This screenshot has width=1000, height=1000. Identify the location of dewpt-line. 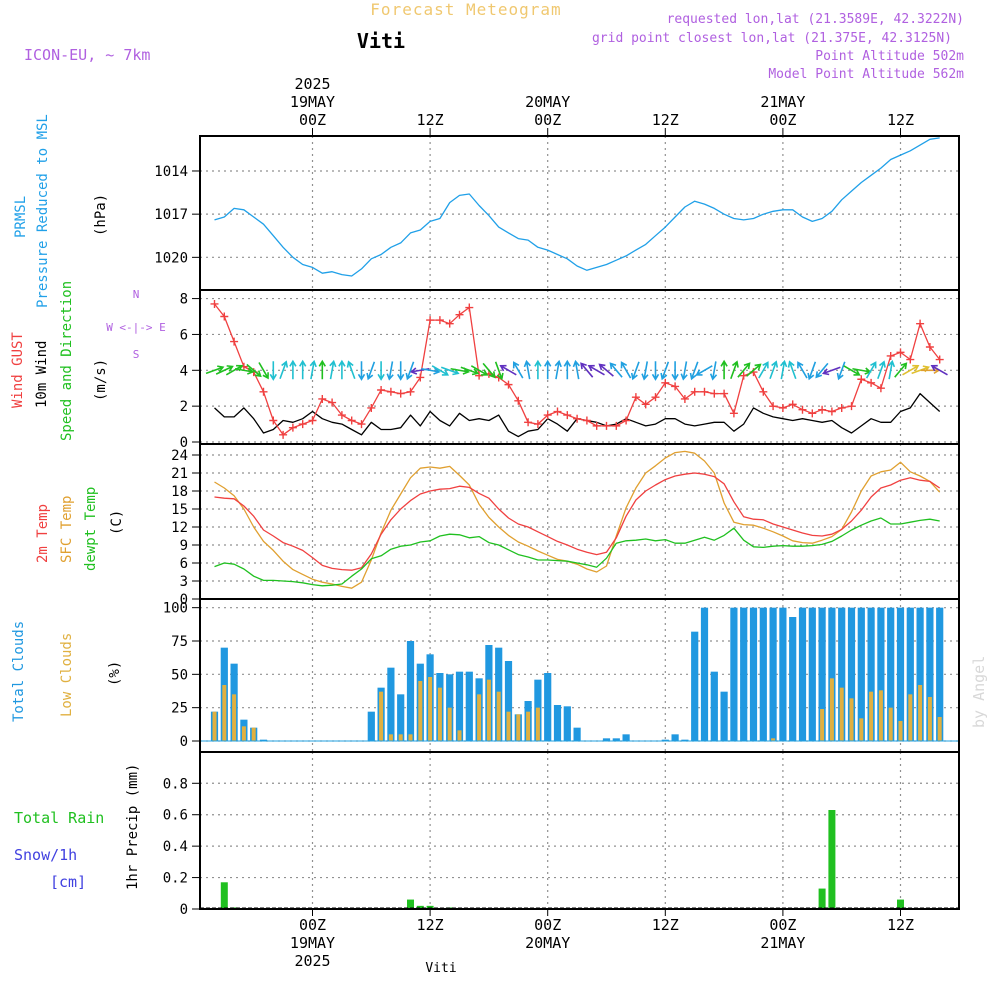
(577, 552).